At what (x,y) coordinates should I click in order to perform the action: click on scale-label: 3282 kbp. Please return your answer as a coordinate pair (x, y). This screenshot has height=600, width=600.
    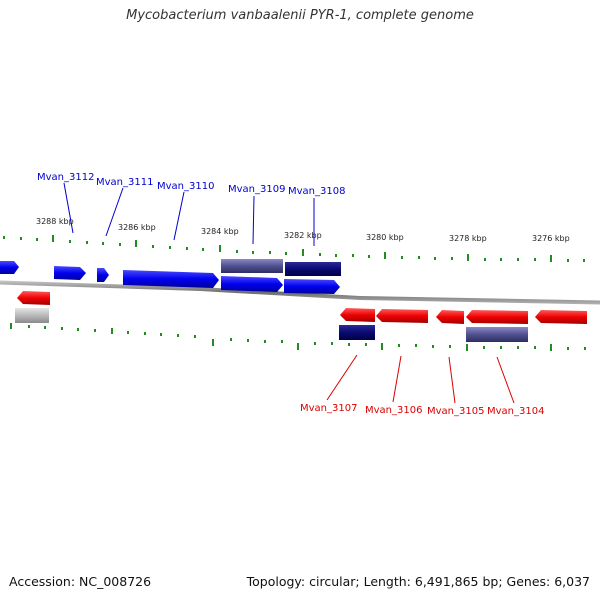
    Looking at the image, I should click on (303, 235).